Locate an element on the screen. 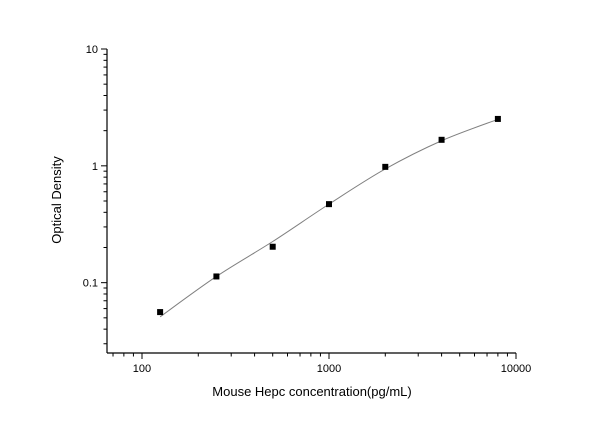 The width and height of the screenshot is (600, 429). x-tick-label: 100 is located at coordinates (142, 369).